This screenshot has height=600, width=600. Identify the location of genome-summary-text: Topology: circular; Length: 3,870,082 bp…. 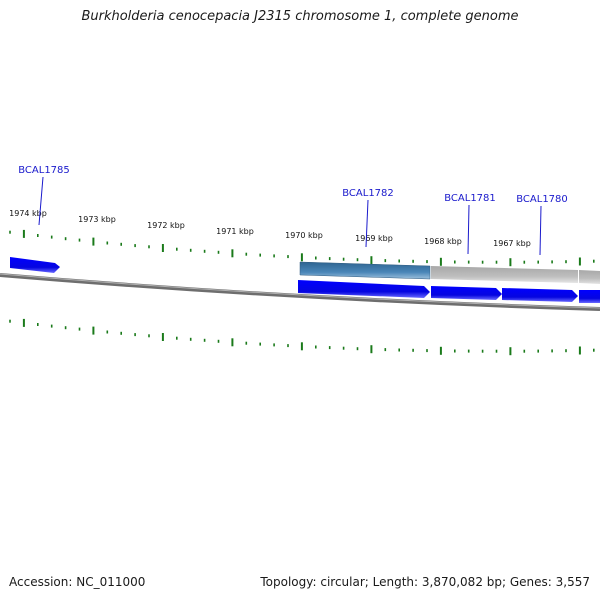
(425, 582).